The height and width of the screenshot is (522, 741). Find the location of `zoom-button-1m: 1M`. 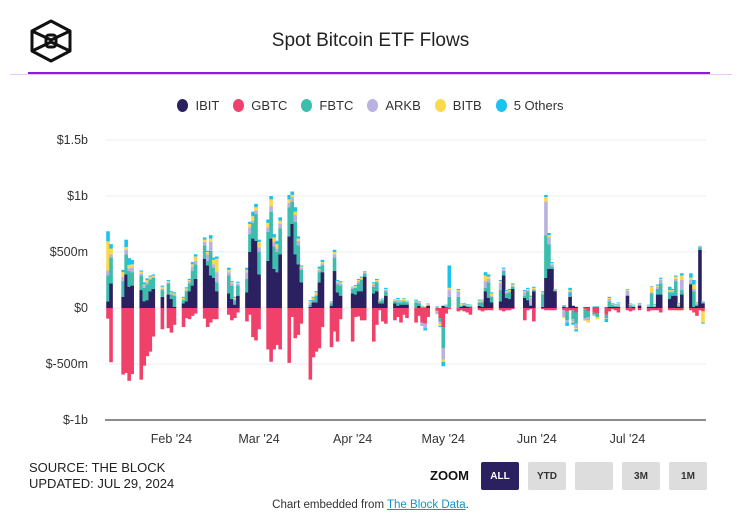

zoom-button-1m: 1M is located at coordinates (688, 476).